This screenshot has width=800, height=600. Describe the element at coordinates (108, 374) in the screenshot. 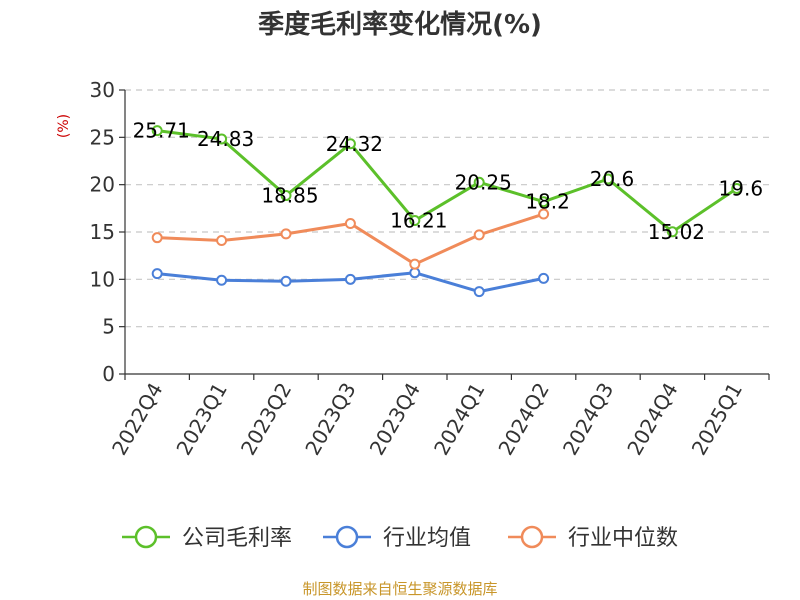

I see `y-tick-label: 0` at that location.